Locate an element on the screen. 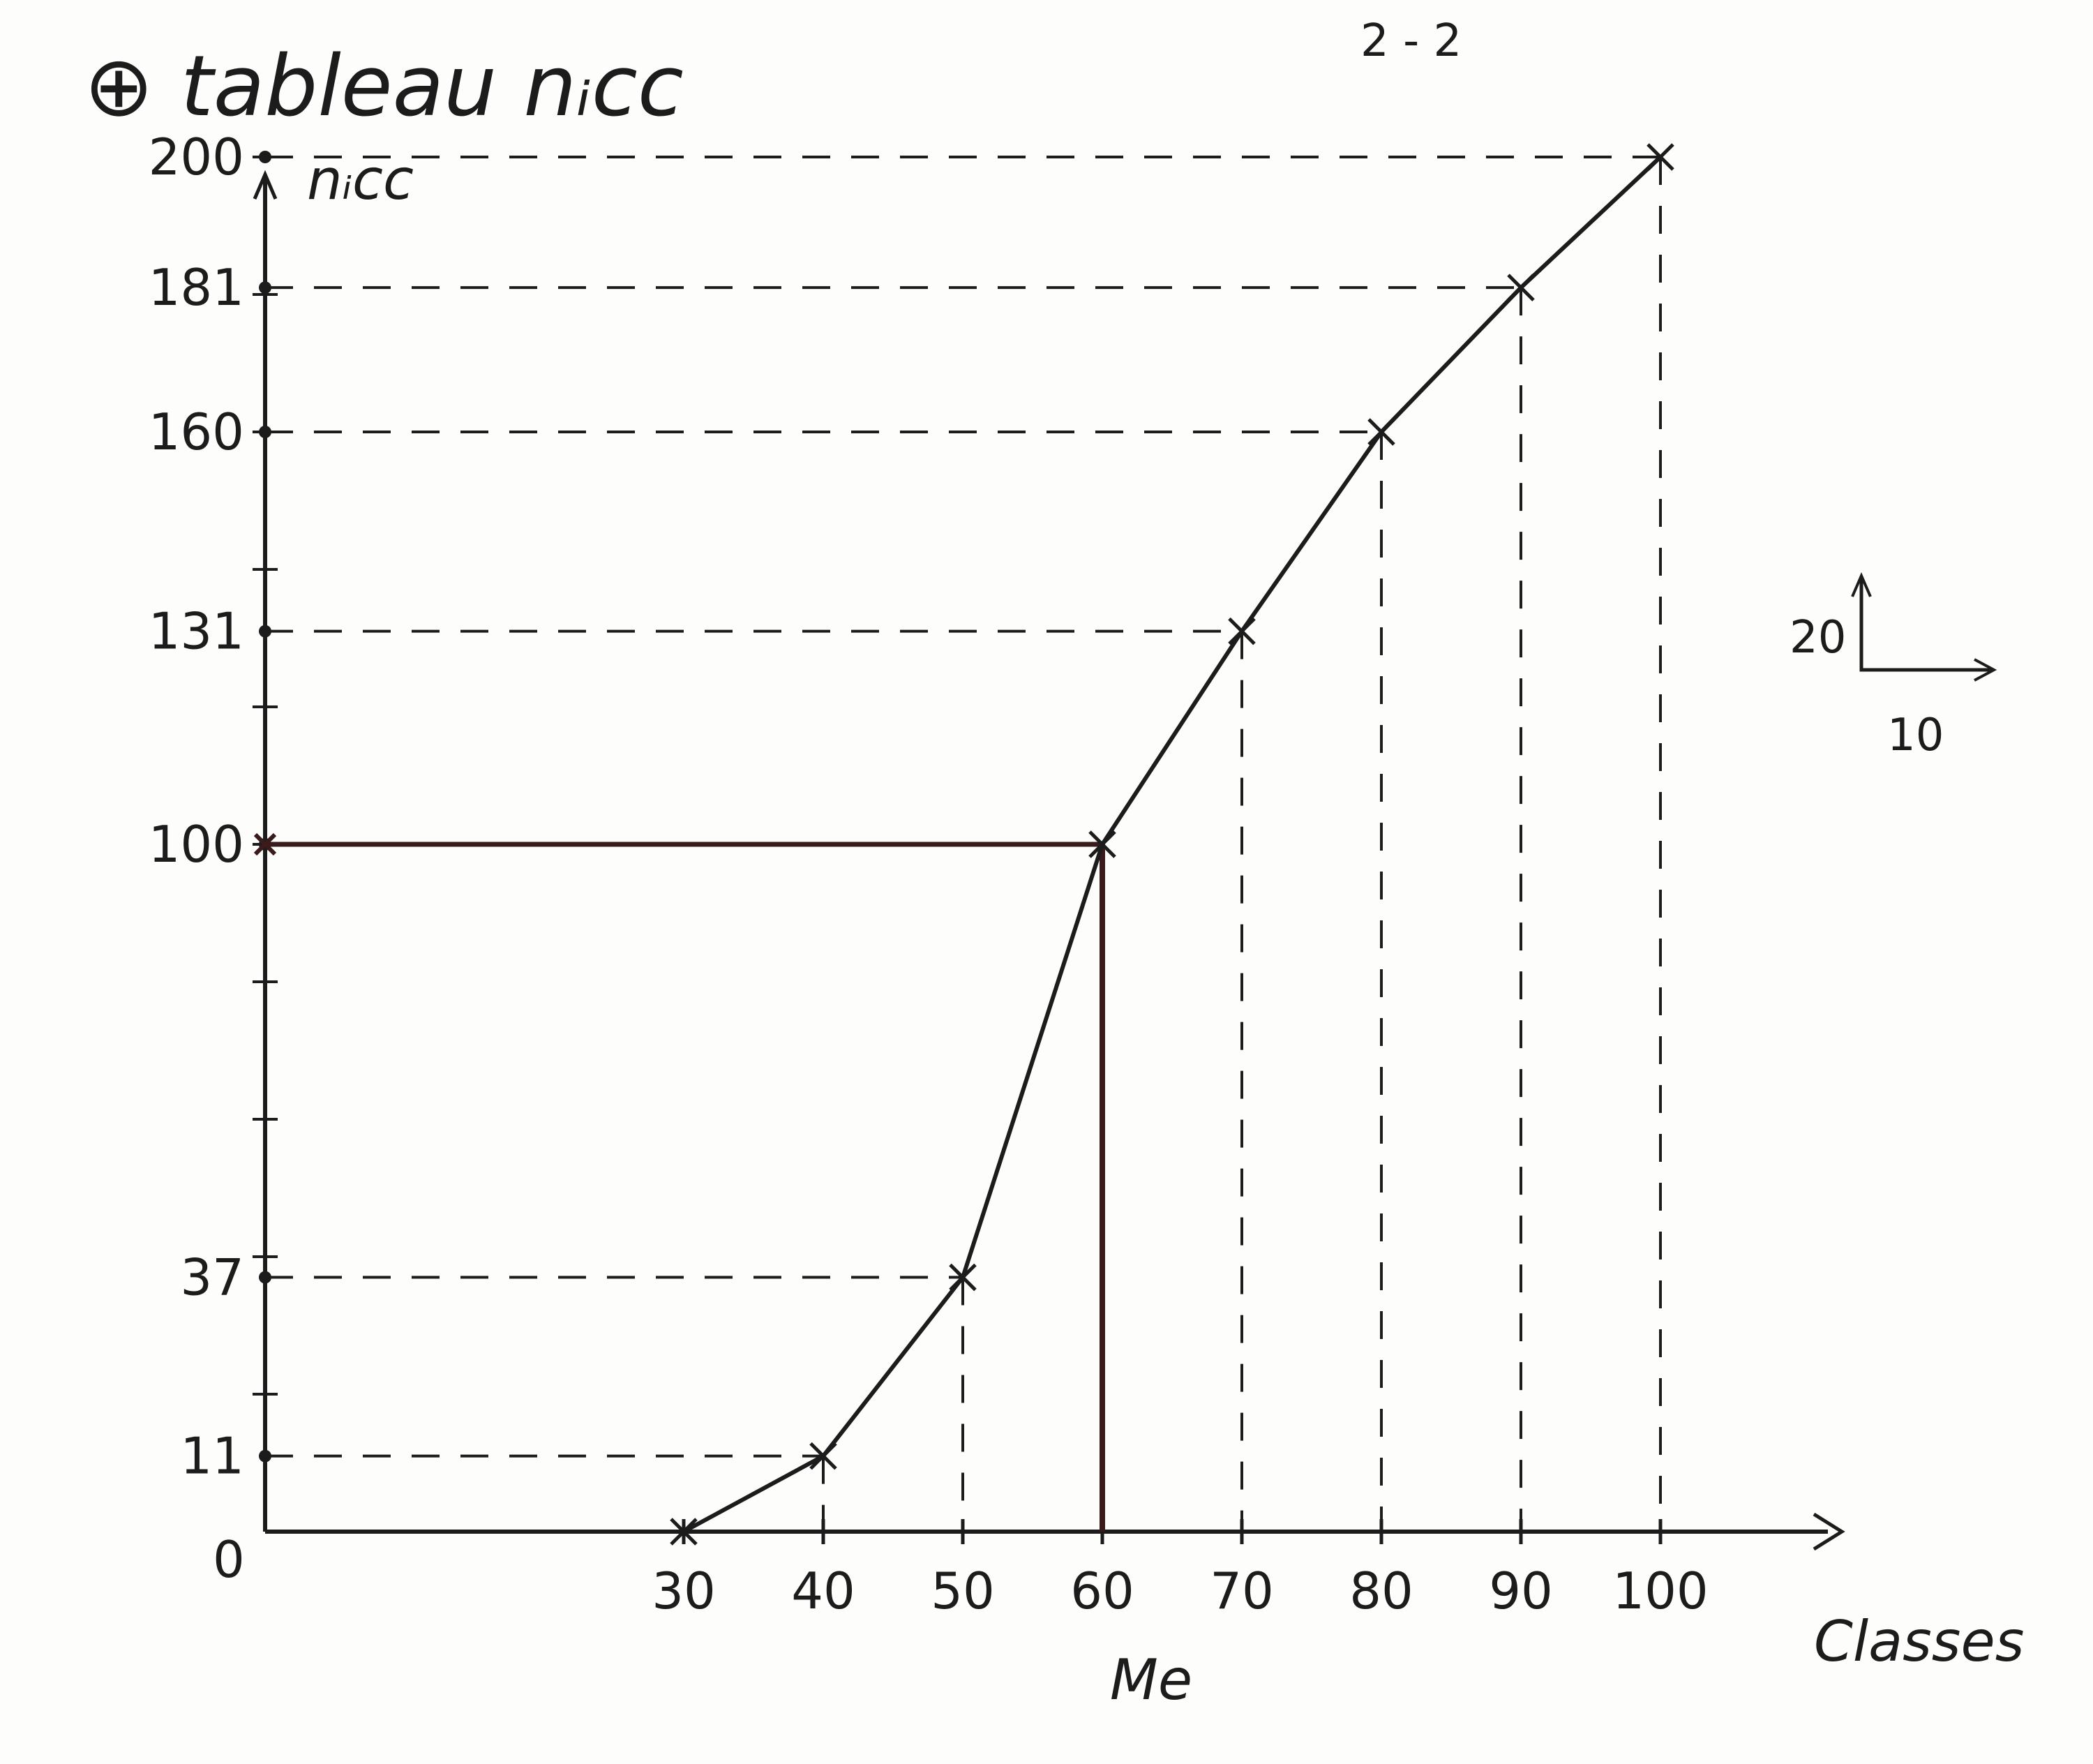 This screenshot has width=2093, height=1764. median-label: Me is located at coordinates (1151, 1680).